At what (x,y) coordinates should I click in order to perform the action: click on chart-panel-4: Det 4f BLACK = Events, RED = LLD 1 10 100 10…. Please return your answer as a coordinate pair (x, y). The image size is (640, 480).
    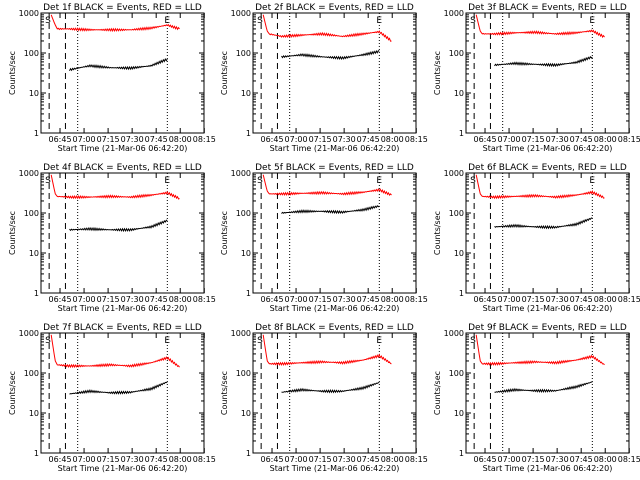
    Looking at the image, I should click on (112, 238).